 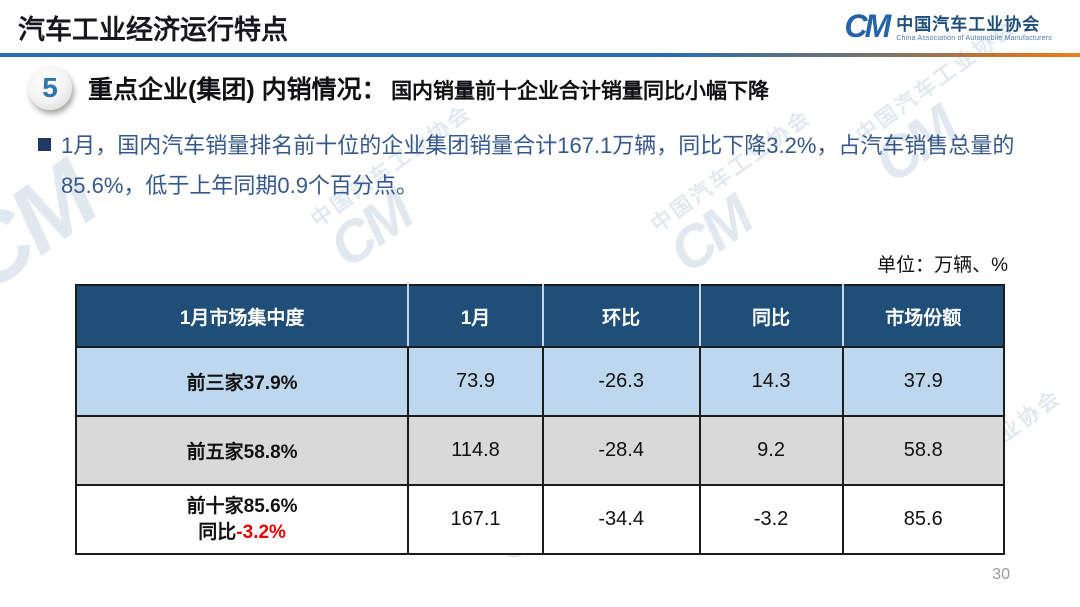 I want to click on row-label-top3: 前三家37.9%, so click(x=242, y=381).